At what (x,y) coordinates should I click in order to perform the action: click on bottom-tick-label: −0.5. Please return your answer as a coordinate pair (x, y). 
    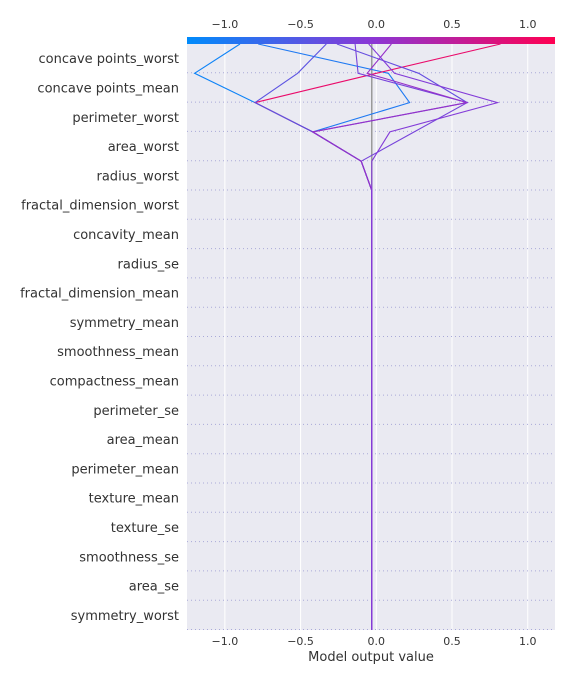
    Looking at the image, I should click on (300, 641).